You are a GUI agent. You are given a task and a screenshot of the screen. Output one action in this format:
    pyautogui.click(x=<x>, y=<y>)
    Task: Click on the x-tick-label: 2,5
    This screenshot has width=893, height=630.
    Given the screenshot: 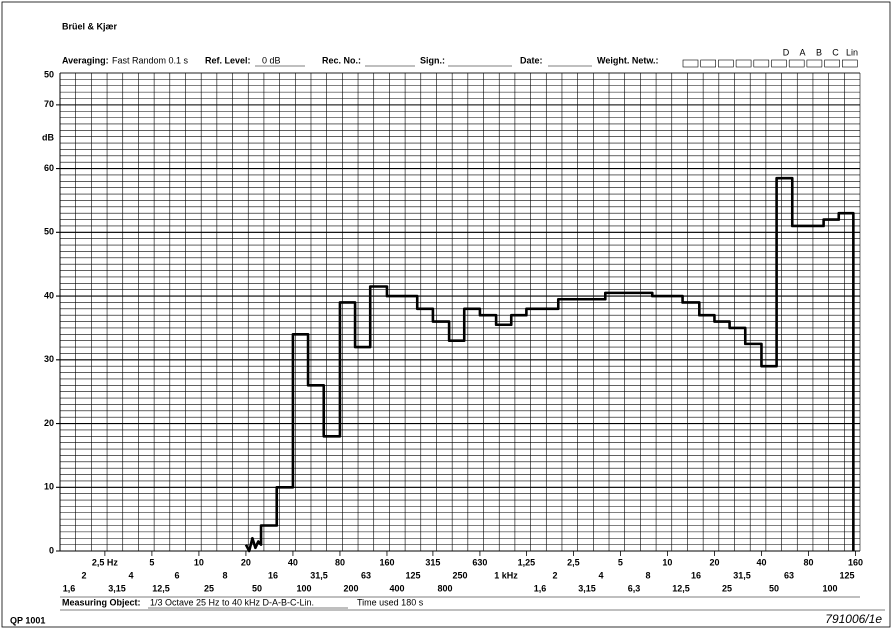 What is the action you would take?
    pyautogui.click(x=573, y=562)
    